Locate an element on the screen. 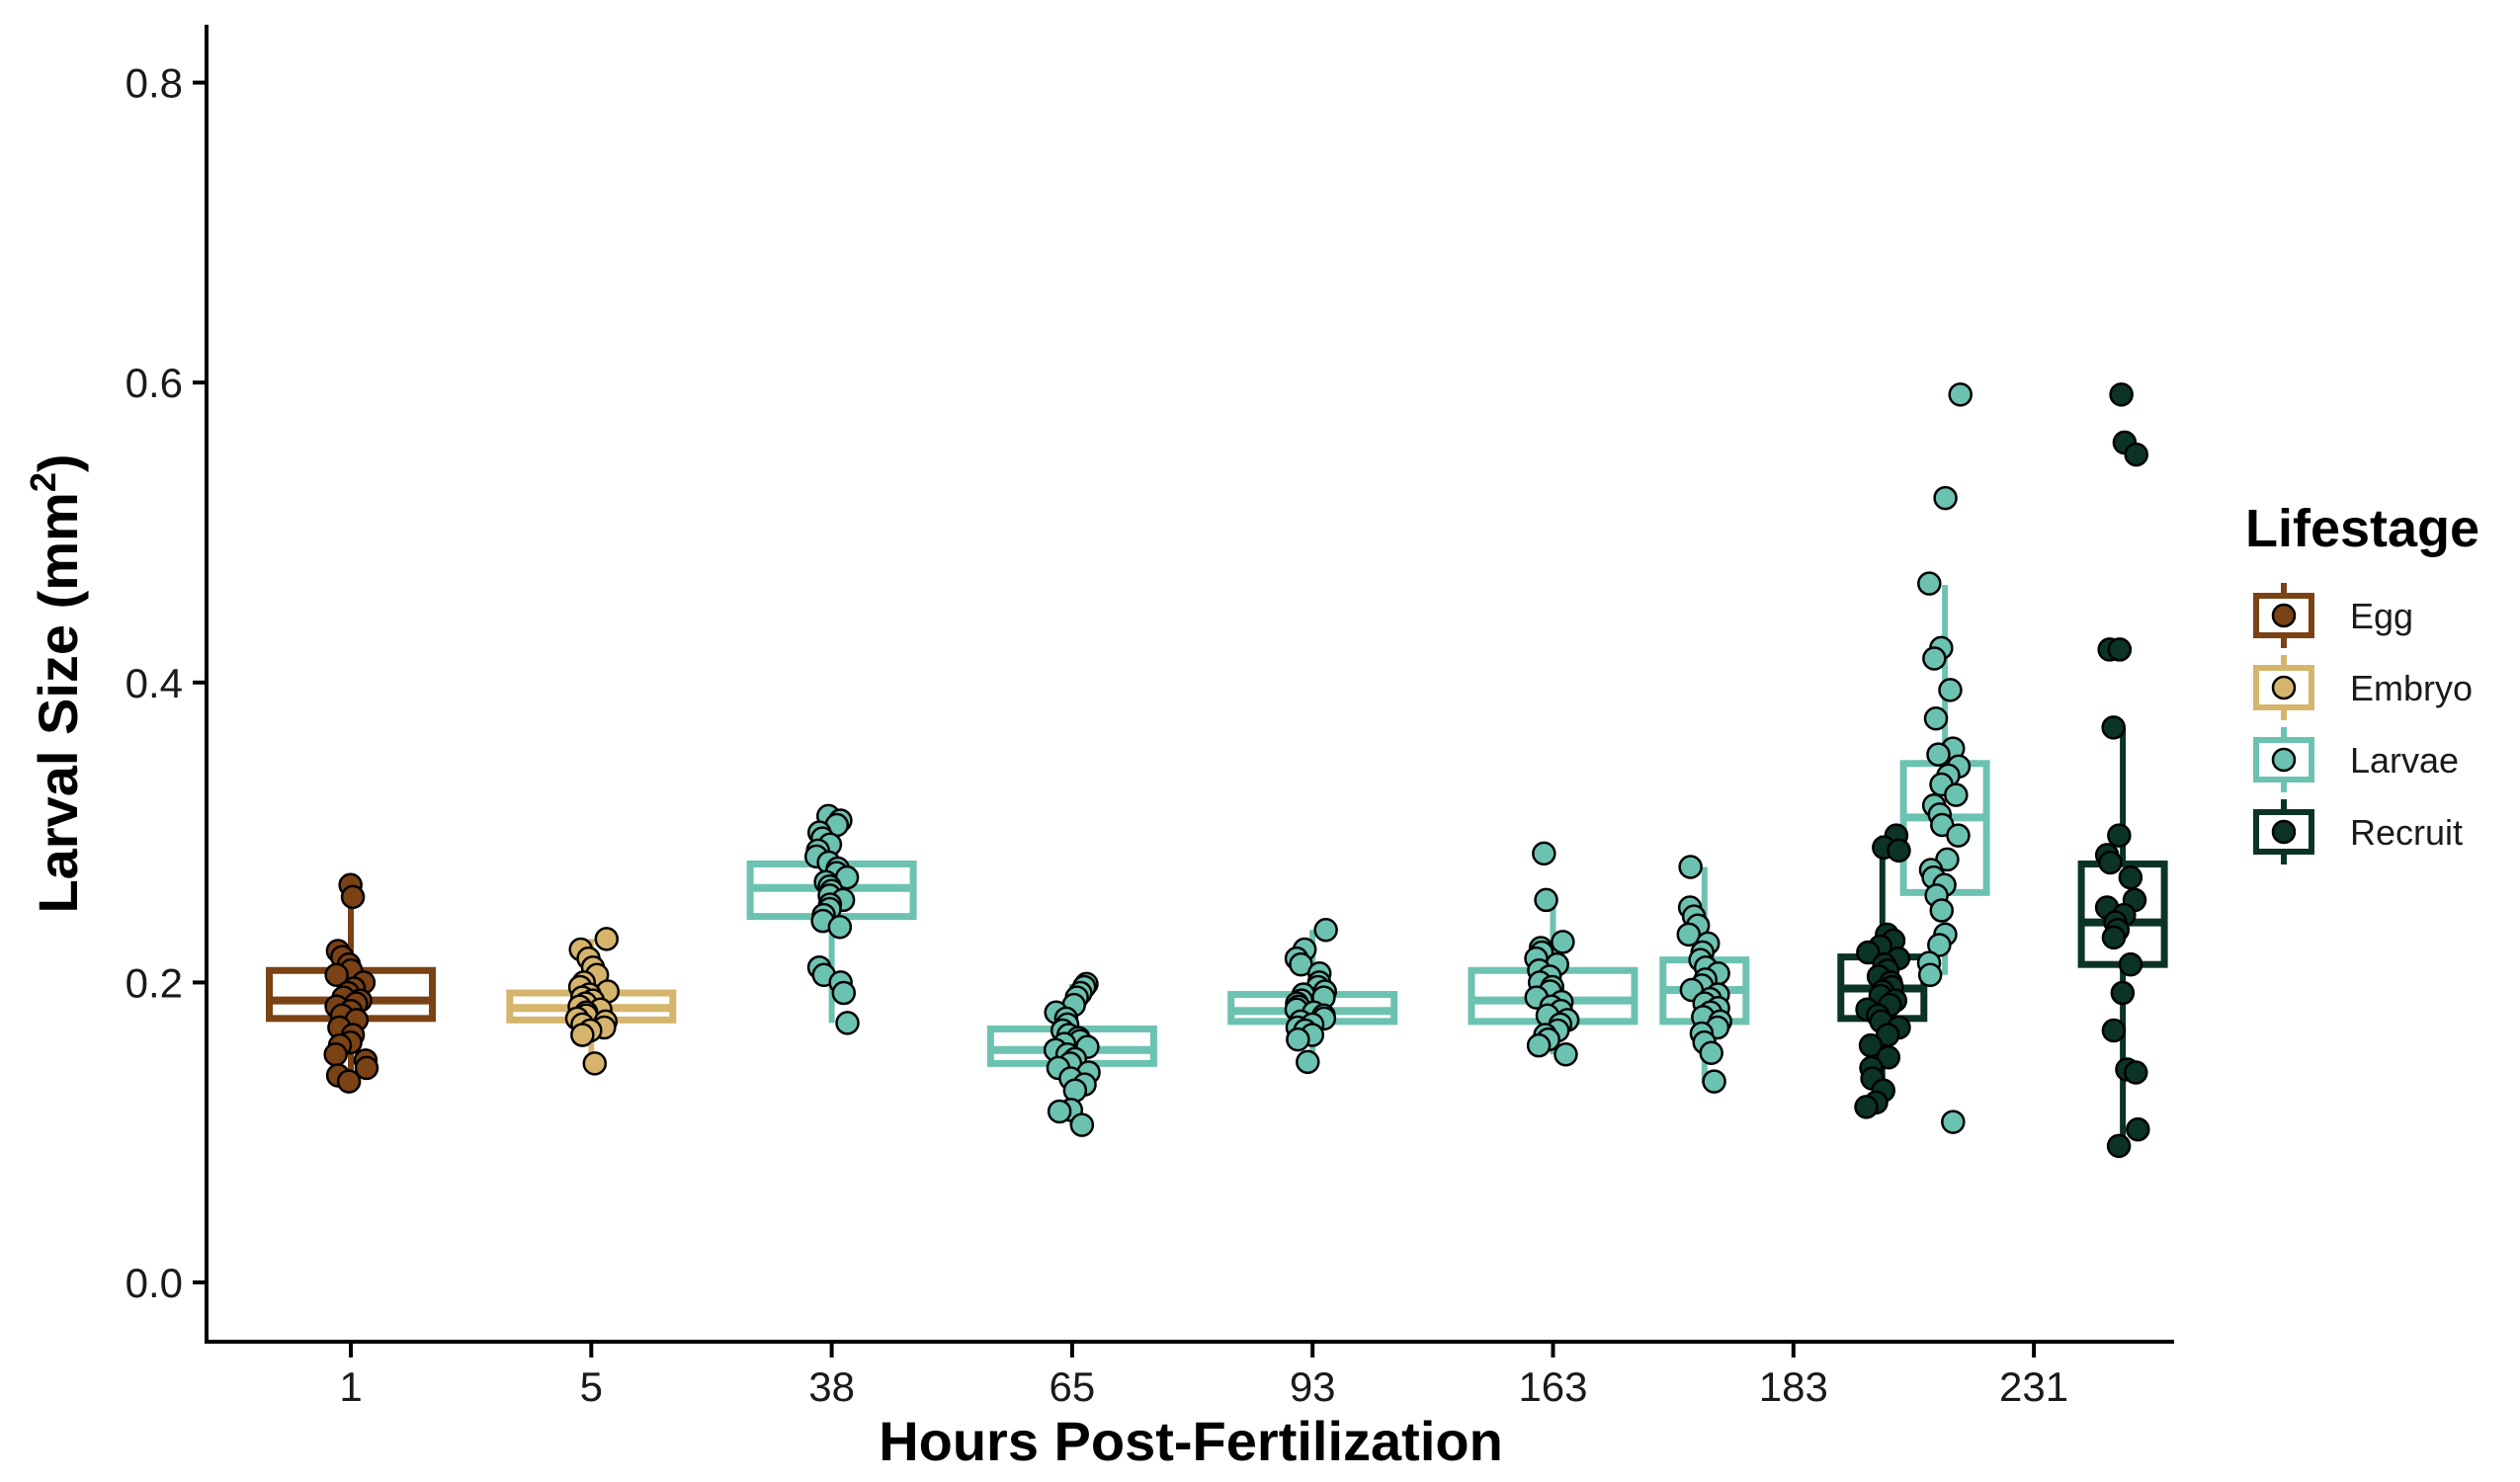 This screenshot has height=1482, width=2520. legend-item-larvae: Larvae is located at coordinates (2356, 759).